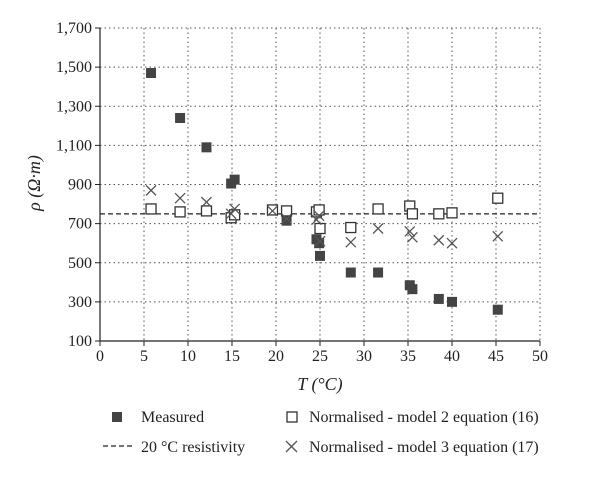  What do you see at coordinates (74, 145) in the screenshot?
I see `y-tick-label: 1,100` at bounding box center [74, 145].